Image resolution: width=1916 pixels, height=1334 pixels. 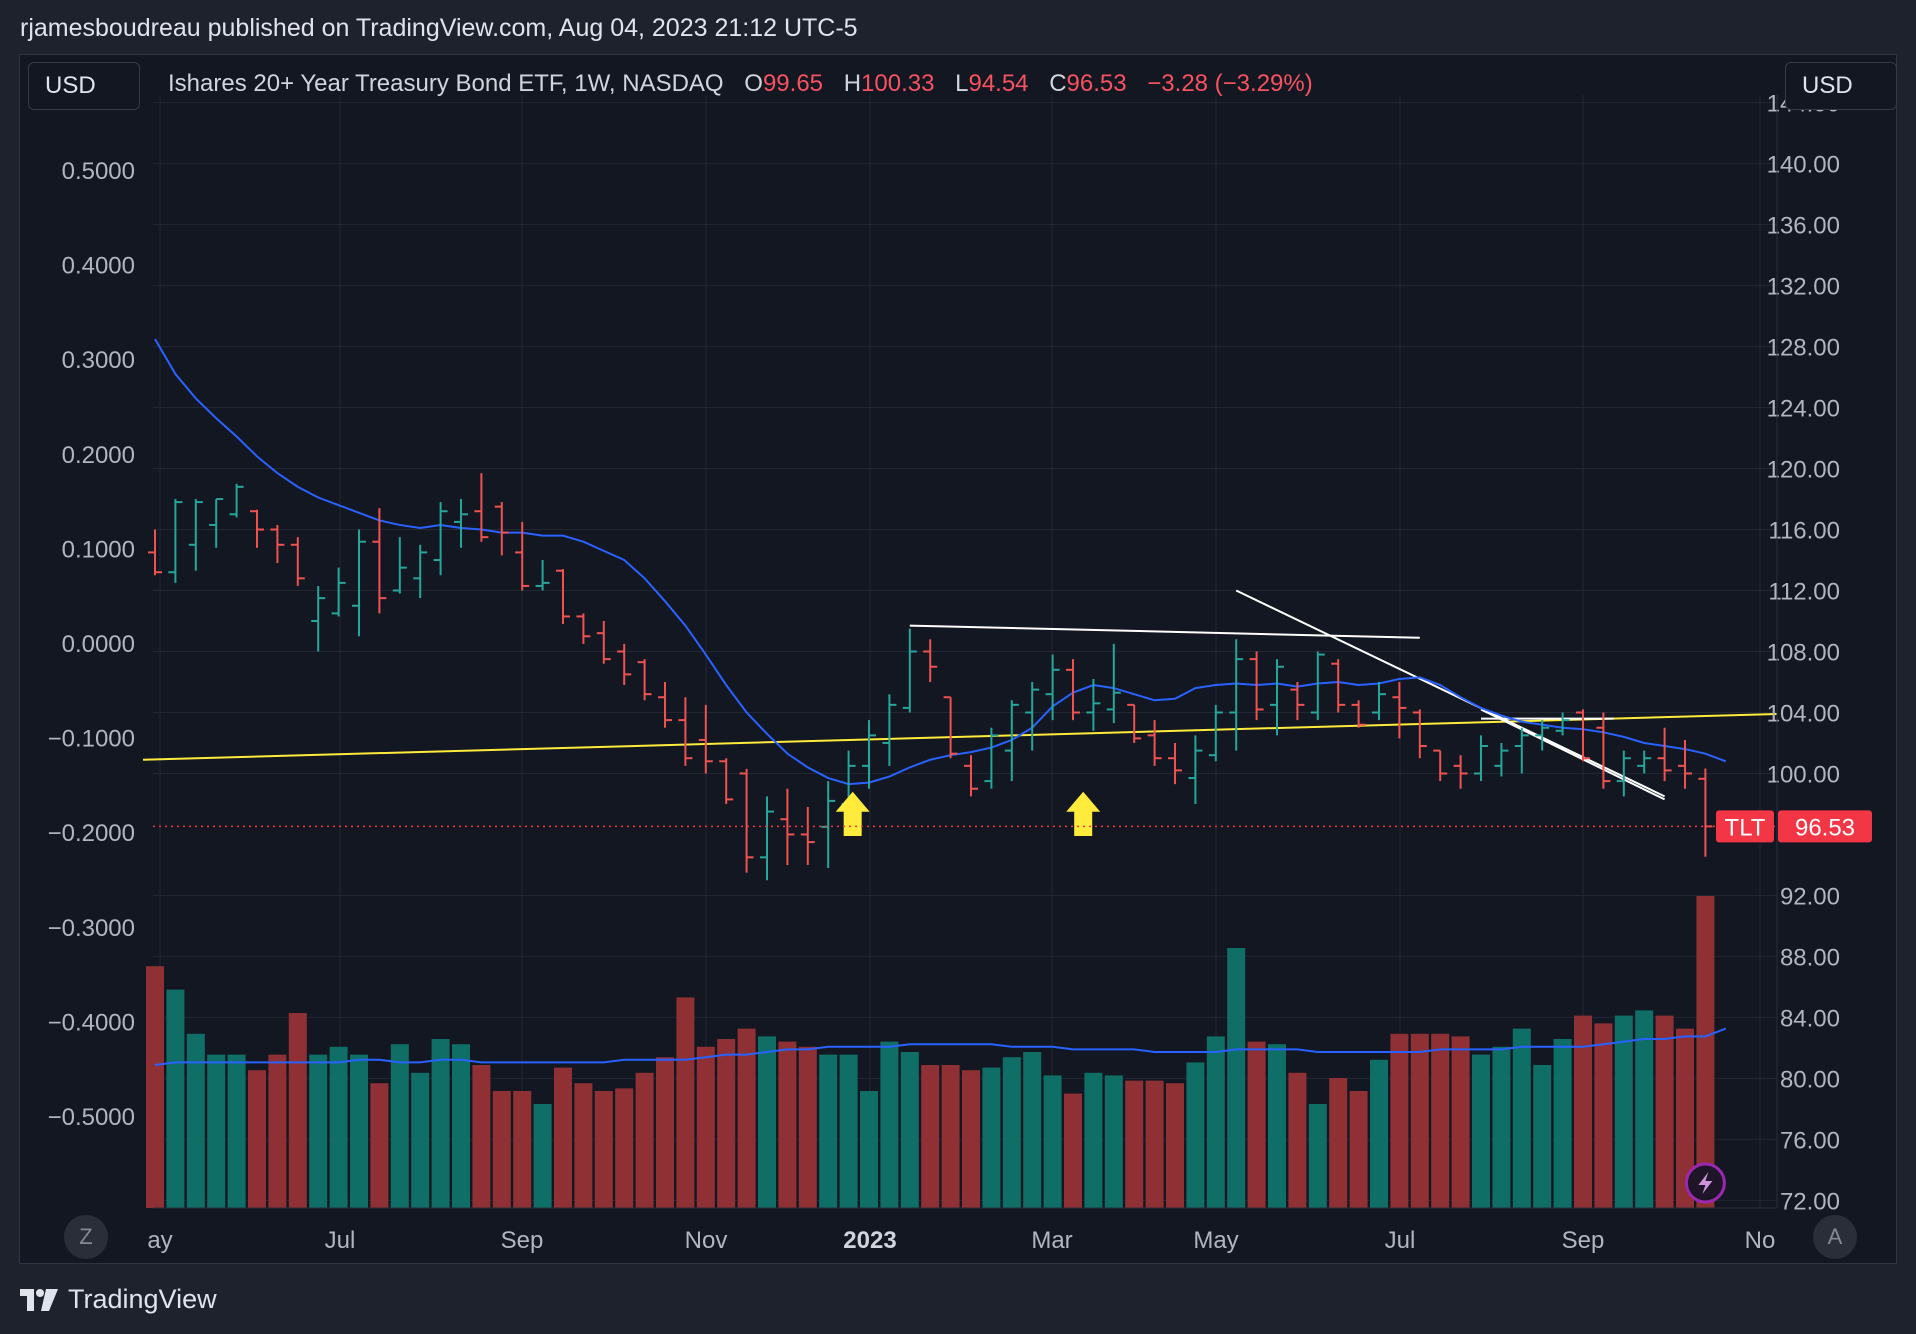 I want to click on left-axis-tick: −0.3000, so click(x=91, y=928).